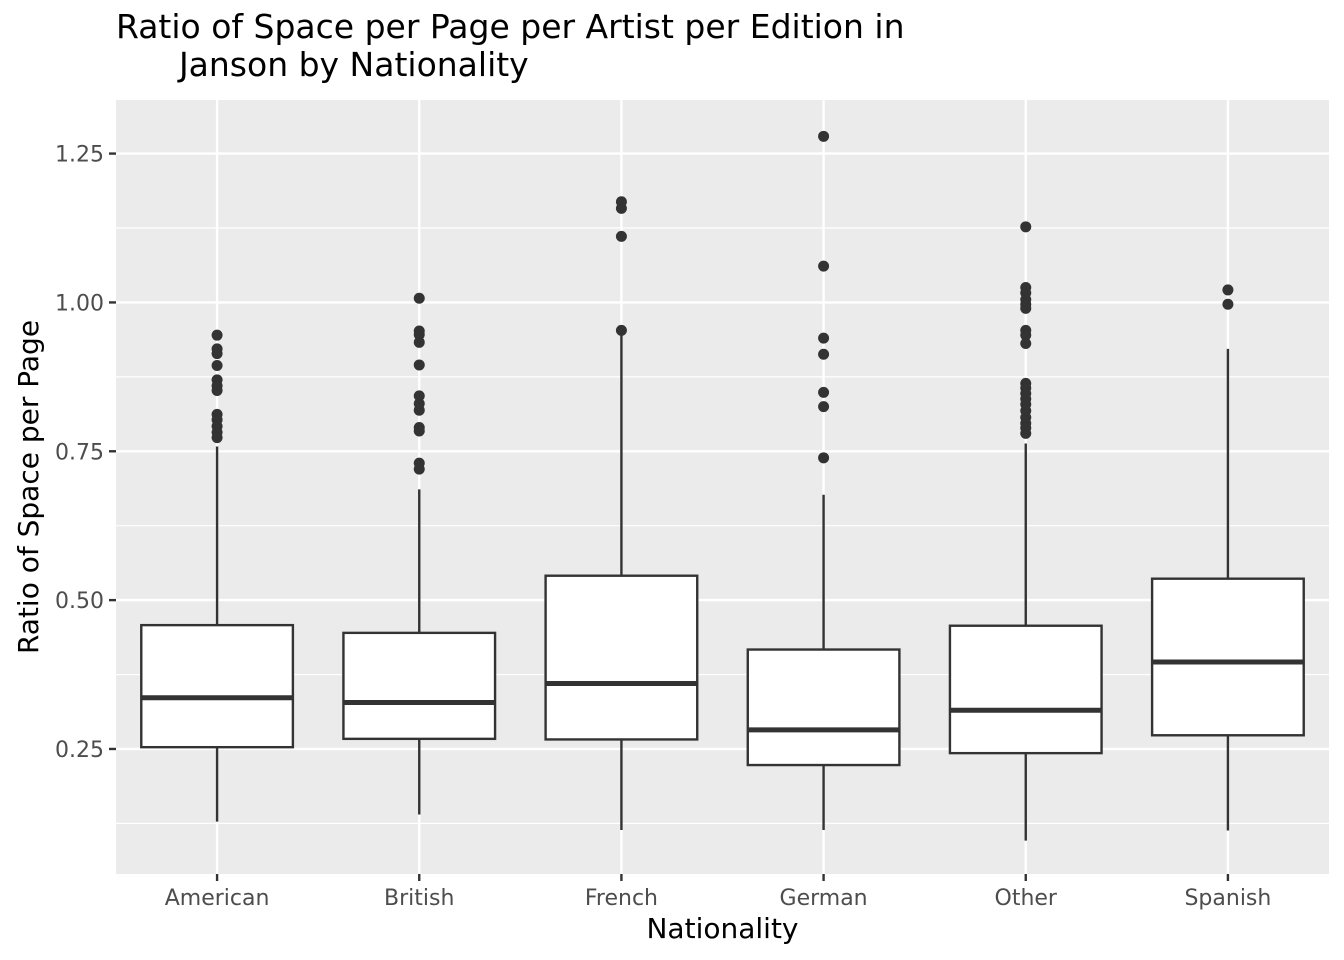 The width and height of the screenshot is (1344, 960). Describe the element at coordinates (419, 898) in the screenshot. I see `x-tick-label: British` at that location.